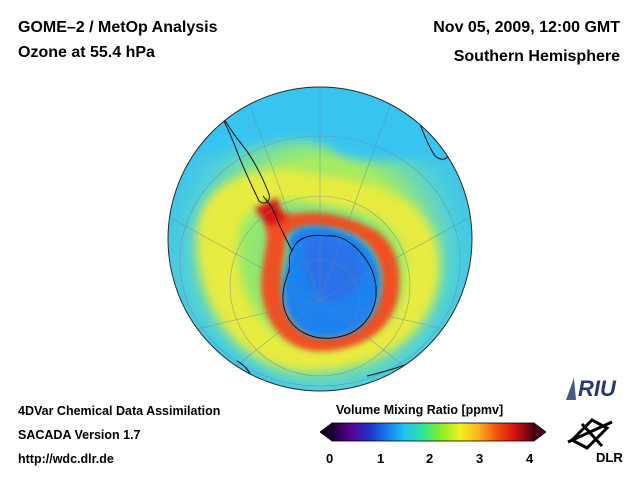 This screenshot has width=640, height=480. I want to click on map-region: Southern Hemisphere, so click(536, 56).